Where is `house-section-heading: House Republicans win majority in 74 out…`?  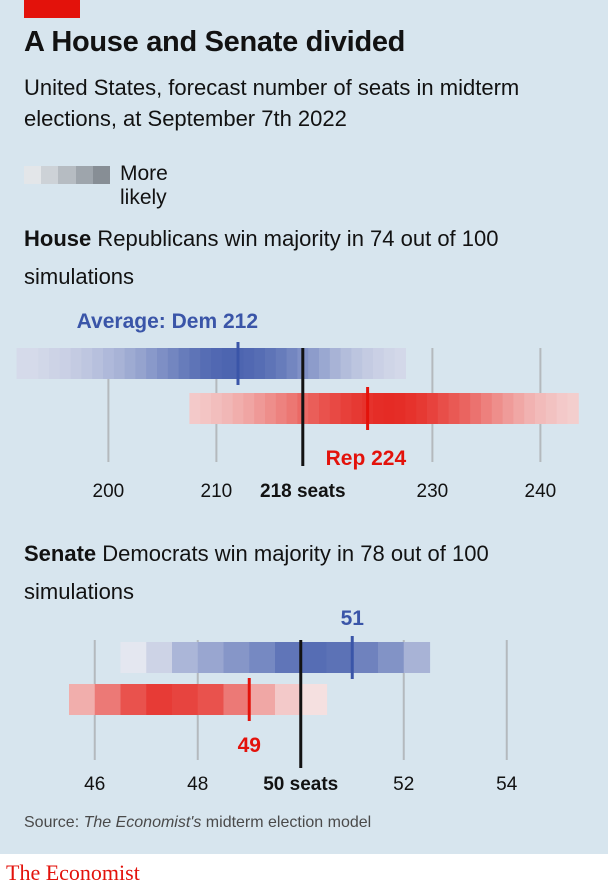
house-section-heading: House Republicans win majority in 74 out… is located at coordinates (304, 258).